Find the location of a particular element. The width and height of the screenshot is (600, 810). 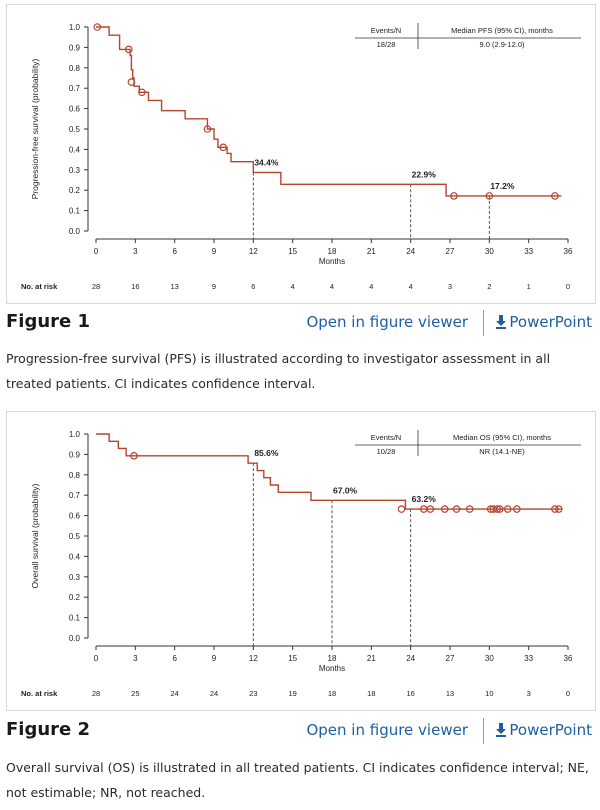

open-figure-viewer-link-1: Open in figure viewer is located at coordinates (387, 322).